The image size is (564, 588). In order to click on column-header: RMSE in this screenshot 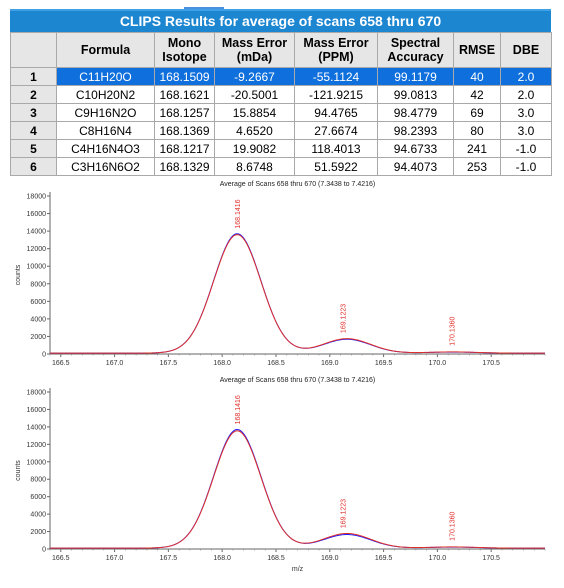, I will do `click(477, 50)`.